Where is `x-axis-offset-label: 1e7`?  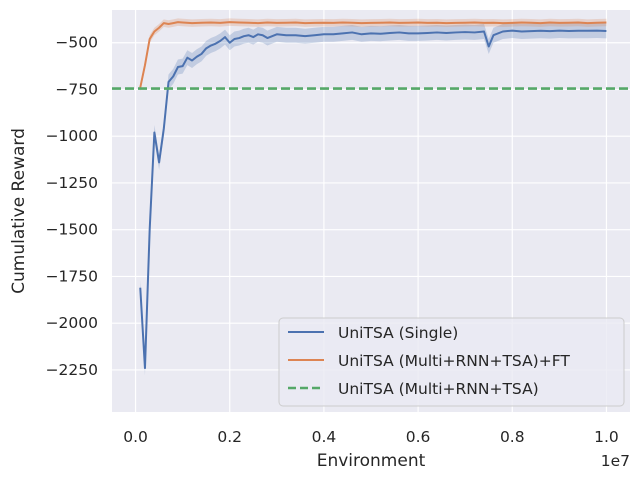
x-axis-offset-label: 1e7 is located at coordinates (615, 461).